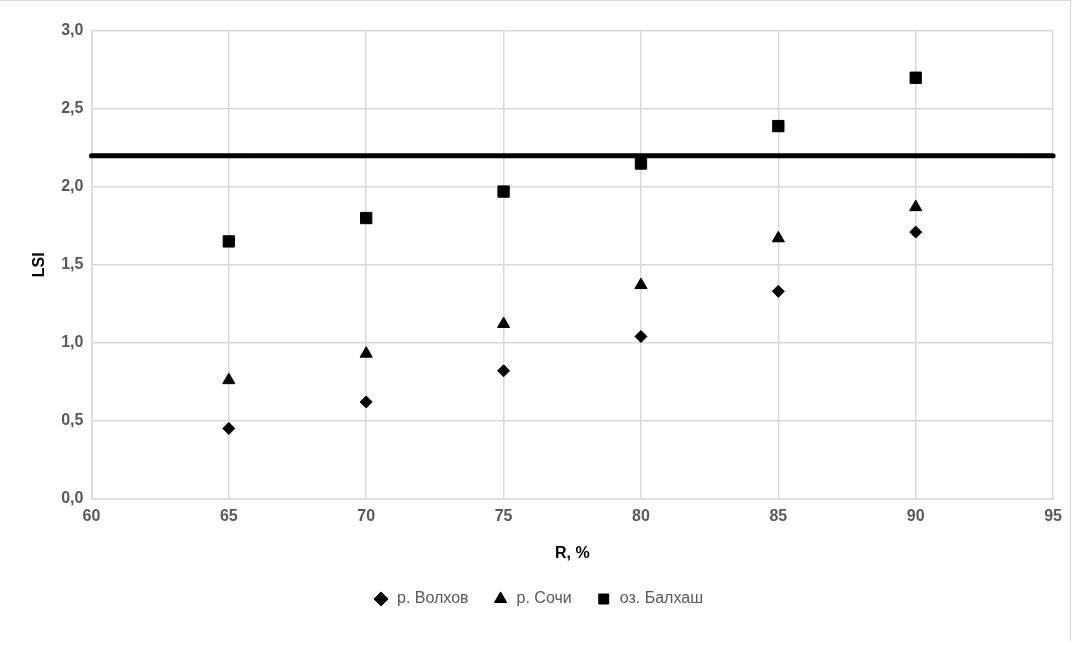 This screenshot has width=1082, height=646. Describe the element at coordinates (433, 598) in the screenshot. I see `legend-label: р. Волхов` at that location.